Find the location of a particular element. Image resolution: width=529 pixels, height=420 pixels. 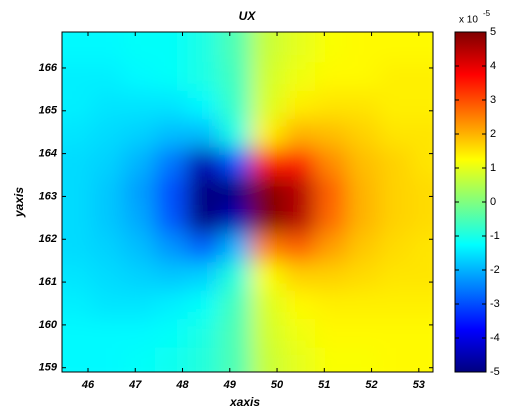

x-tick-label: 53 is located at coordinates (419, 385).